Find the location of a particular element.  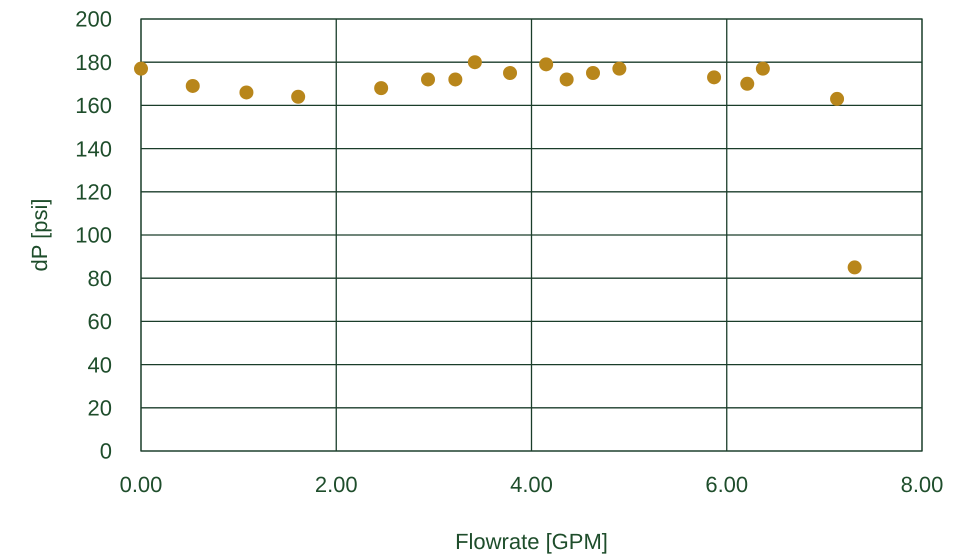

y-tick-label: 140 is located at coordinates (93, 149).